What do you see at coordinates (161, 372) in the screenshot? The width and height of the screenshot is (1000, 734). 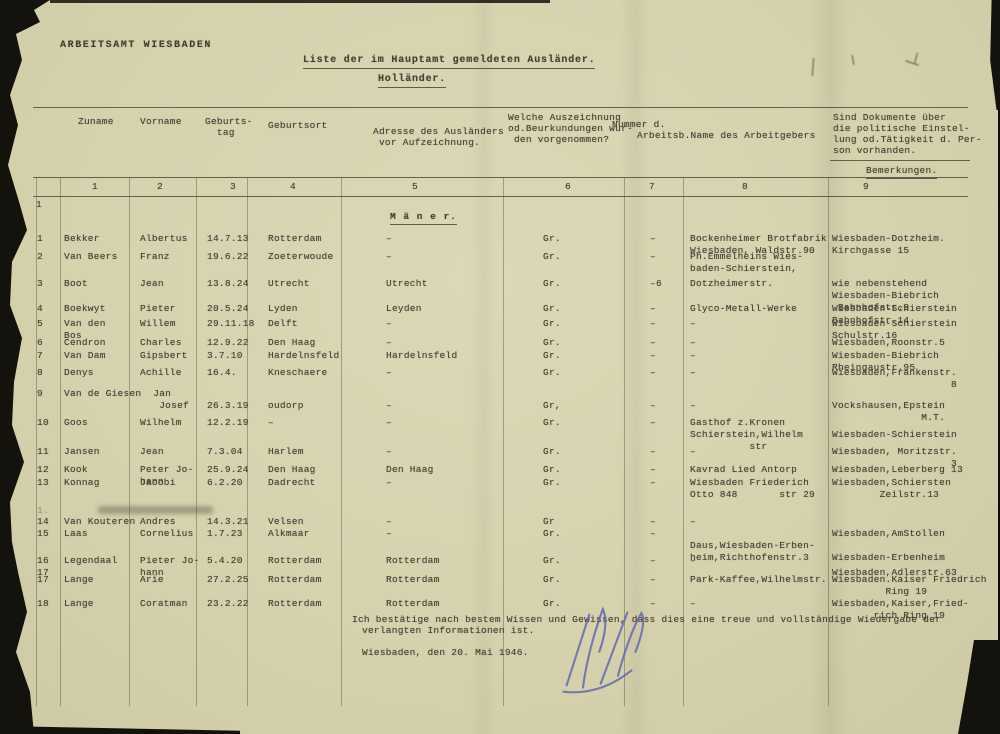 I see `row-cell: Achille` at bounding box center [161, 372].